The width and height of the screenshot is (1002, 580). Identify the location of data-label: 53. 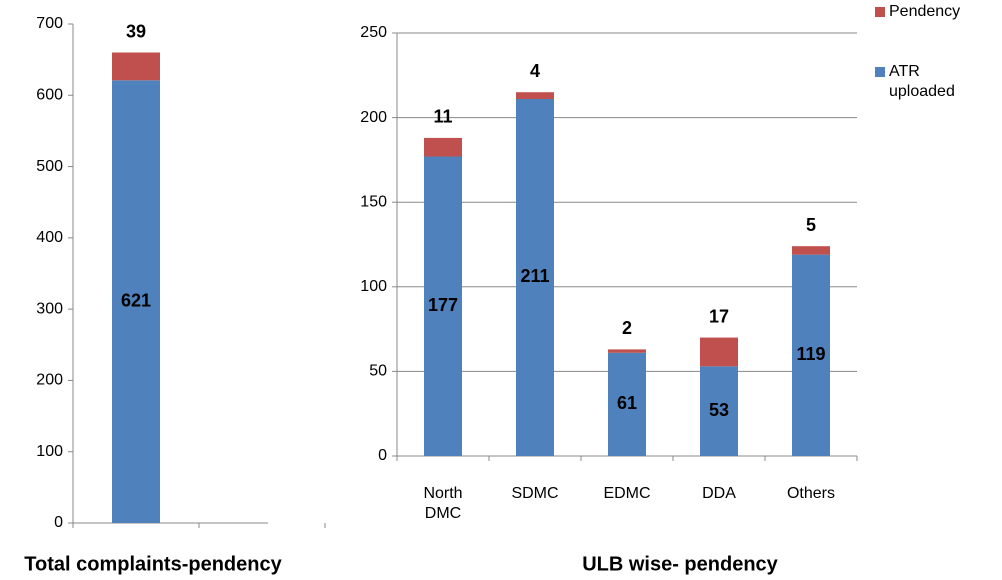
(719, 410).